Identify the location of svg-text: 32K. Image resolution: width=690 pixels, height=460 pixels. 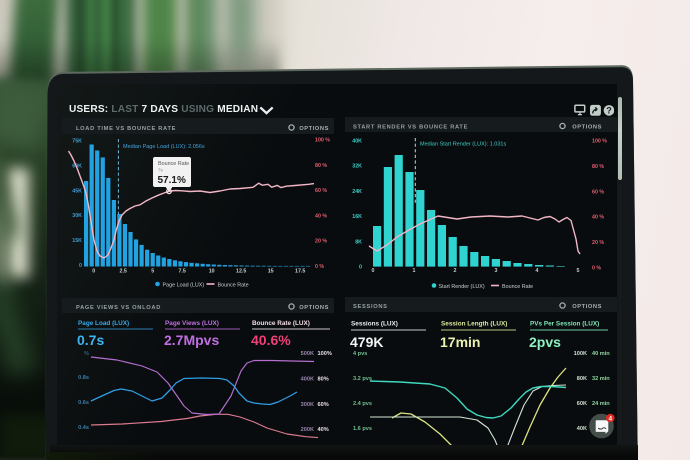
(357, 167).